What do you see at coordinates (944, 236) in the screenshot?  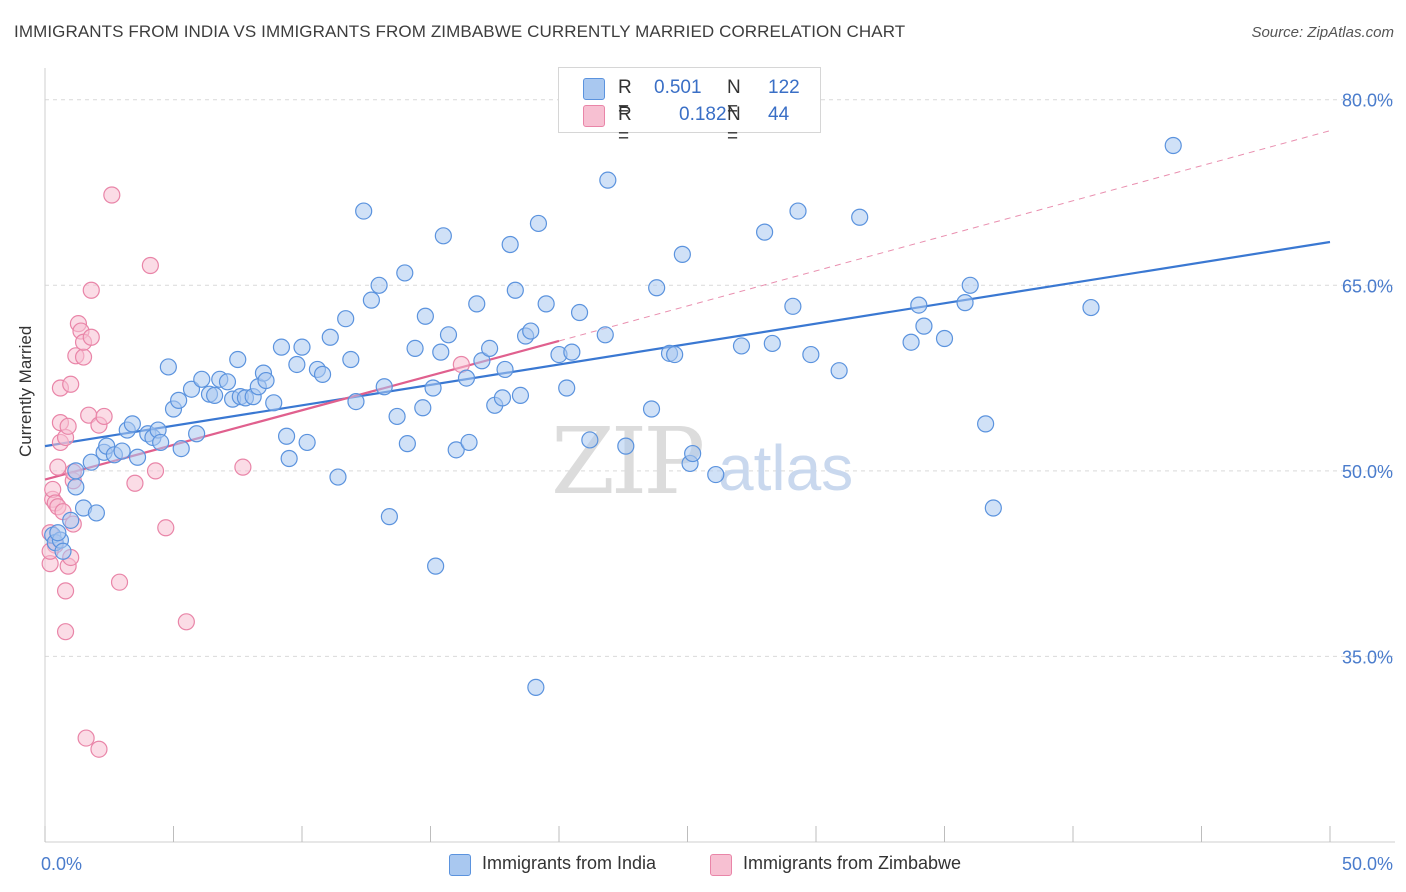 I see `zimbabwe-trend-extension` at bounding box center [944, 236].